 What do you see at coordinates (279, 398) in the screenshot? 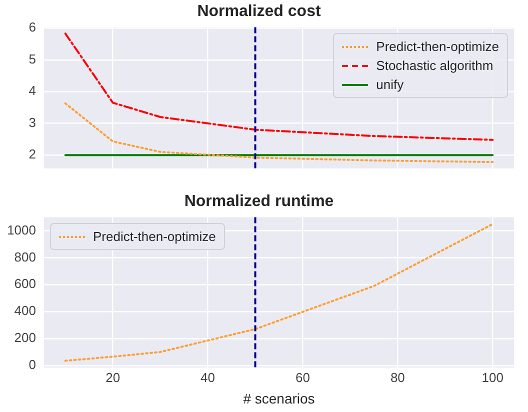
I see `x-axis-title: # scenarios` at bounding box center [279, 398].